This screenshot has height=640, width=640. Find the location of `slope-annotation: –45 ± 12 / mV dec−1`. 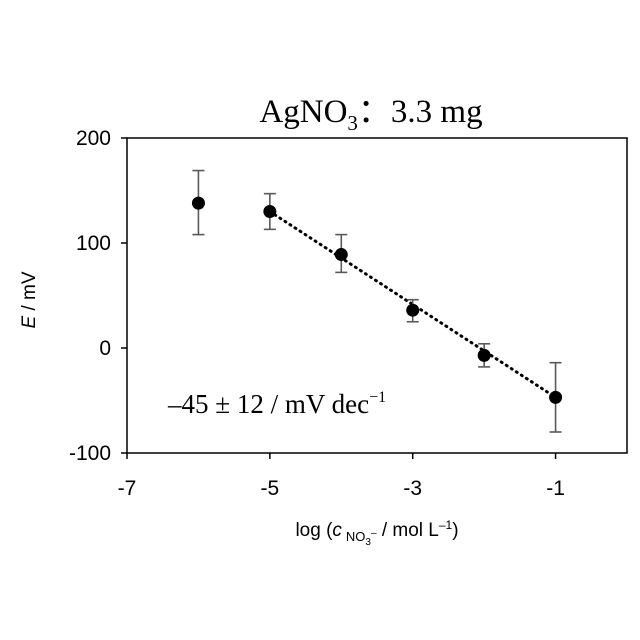

slope-annotation: –45 ± 12 / mV dec−1 is located at coordinates (276, 404).